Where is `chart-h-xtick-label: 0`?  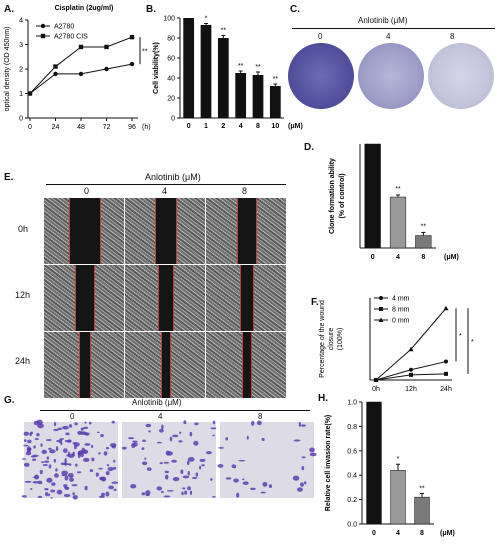
chart-h-xtick-label: 0 is located at coordinates (374, 533).